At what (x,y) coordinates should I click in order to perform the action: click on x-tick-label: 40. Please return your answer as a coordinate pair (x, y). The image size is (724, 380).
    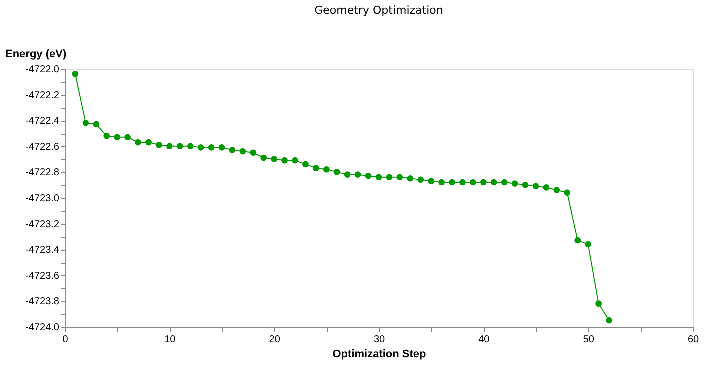
    Looking at the image, I should click on (484, 340).